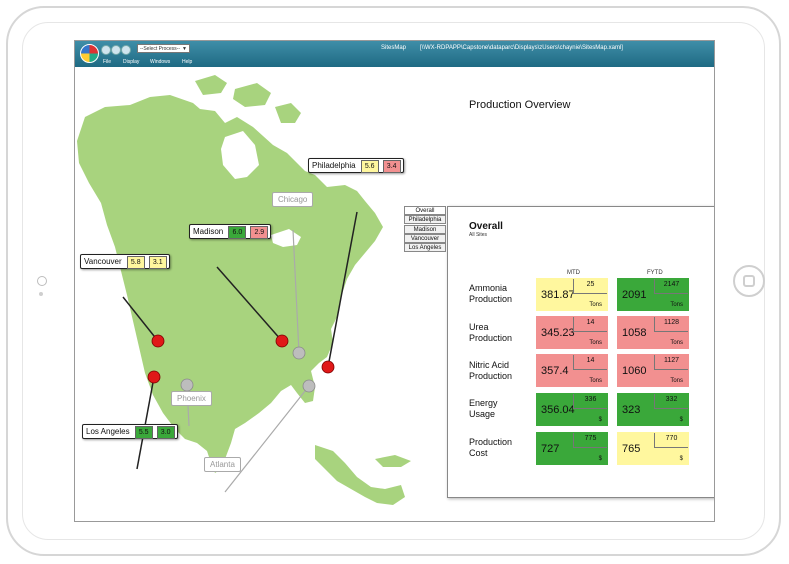 The height and width of the screenshot is (564, 789). Describe the element at coordinates (131, 62) in the screenshot. I see `menu-display: Display` at that location.